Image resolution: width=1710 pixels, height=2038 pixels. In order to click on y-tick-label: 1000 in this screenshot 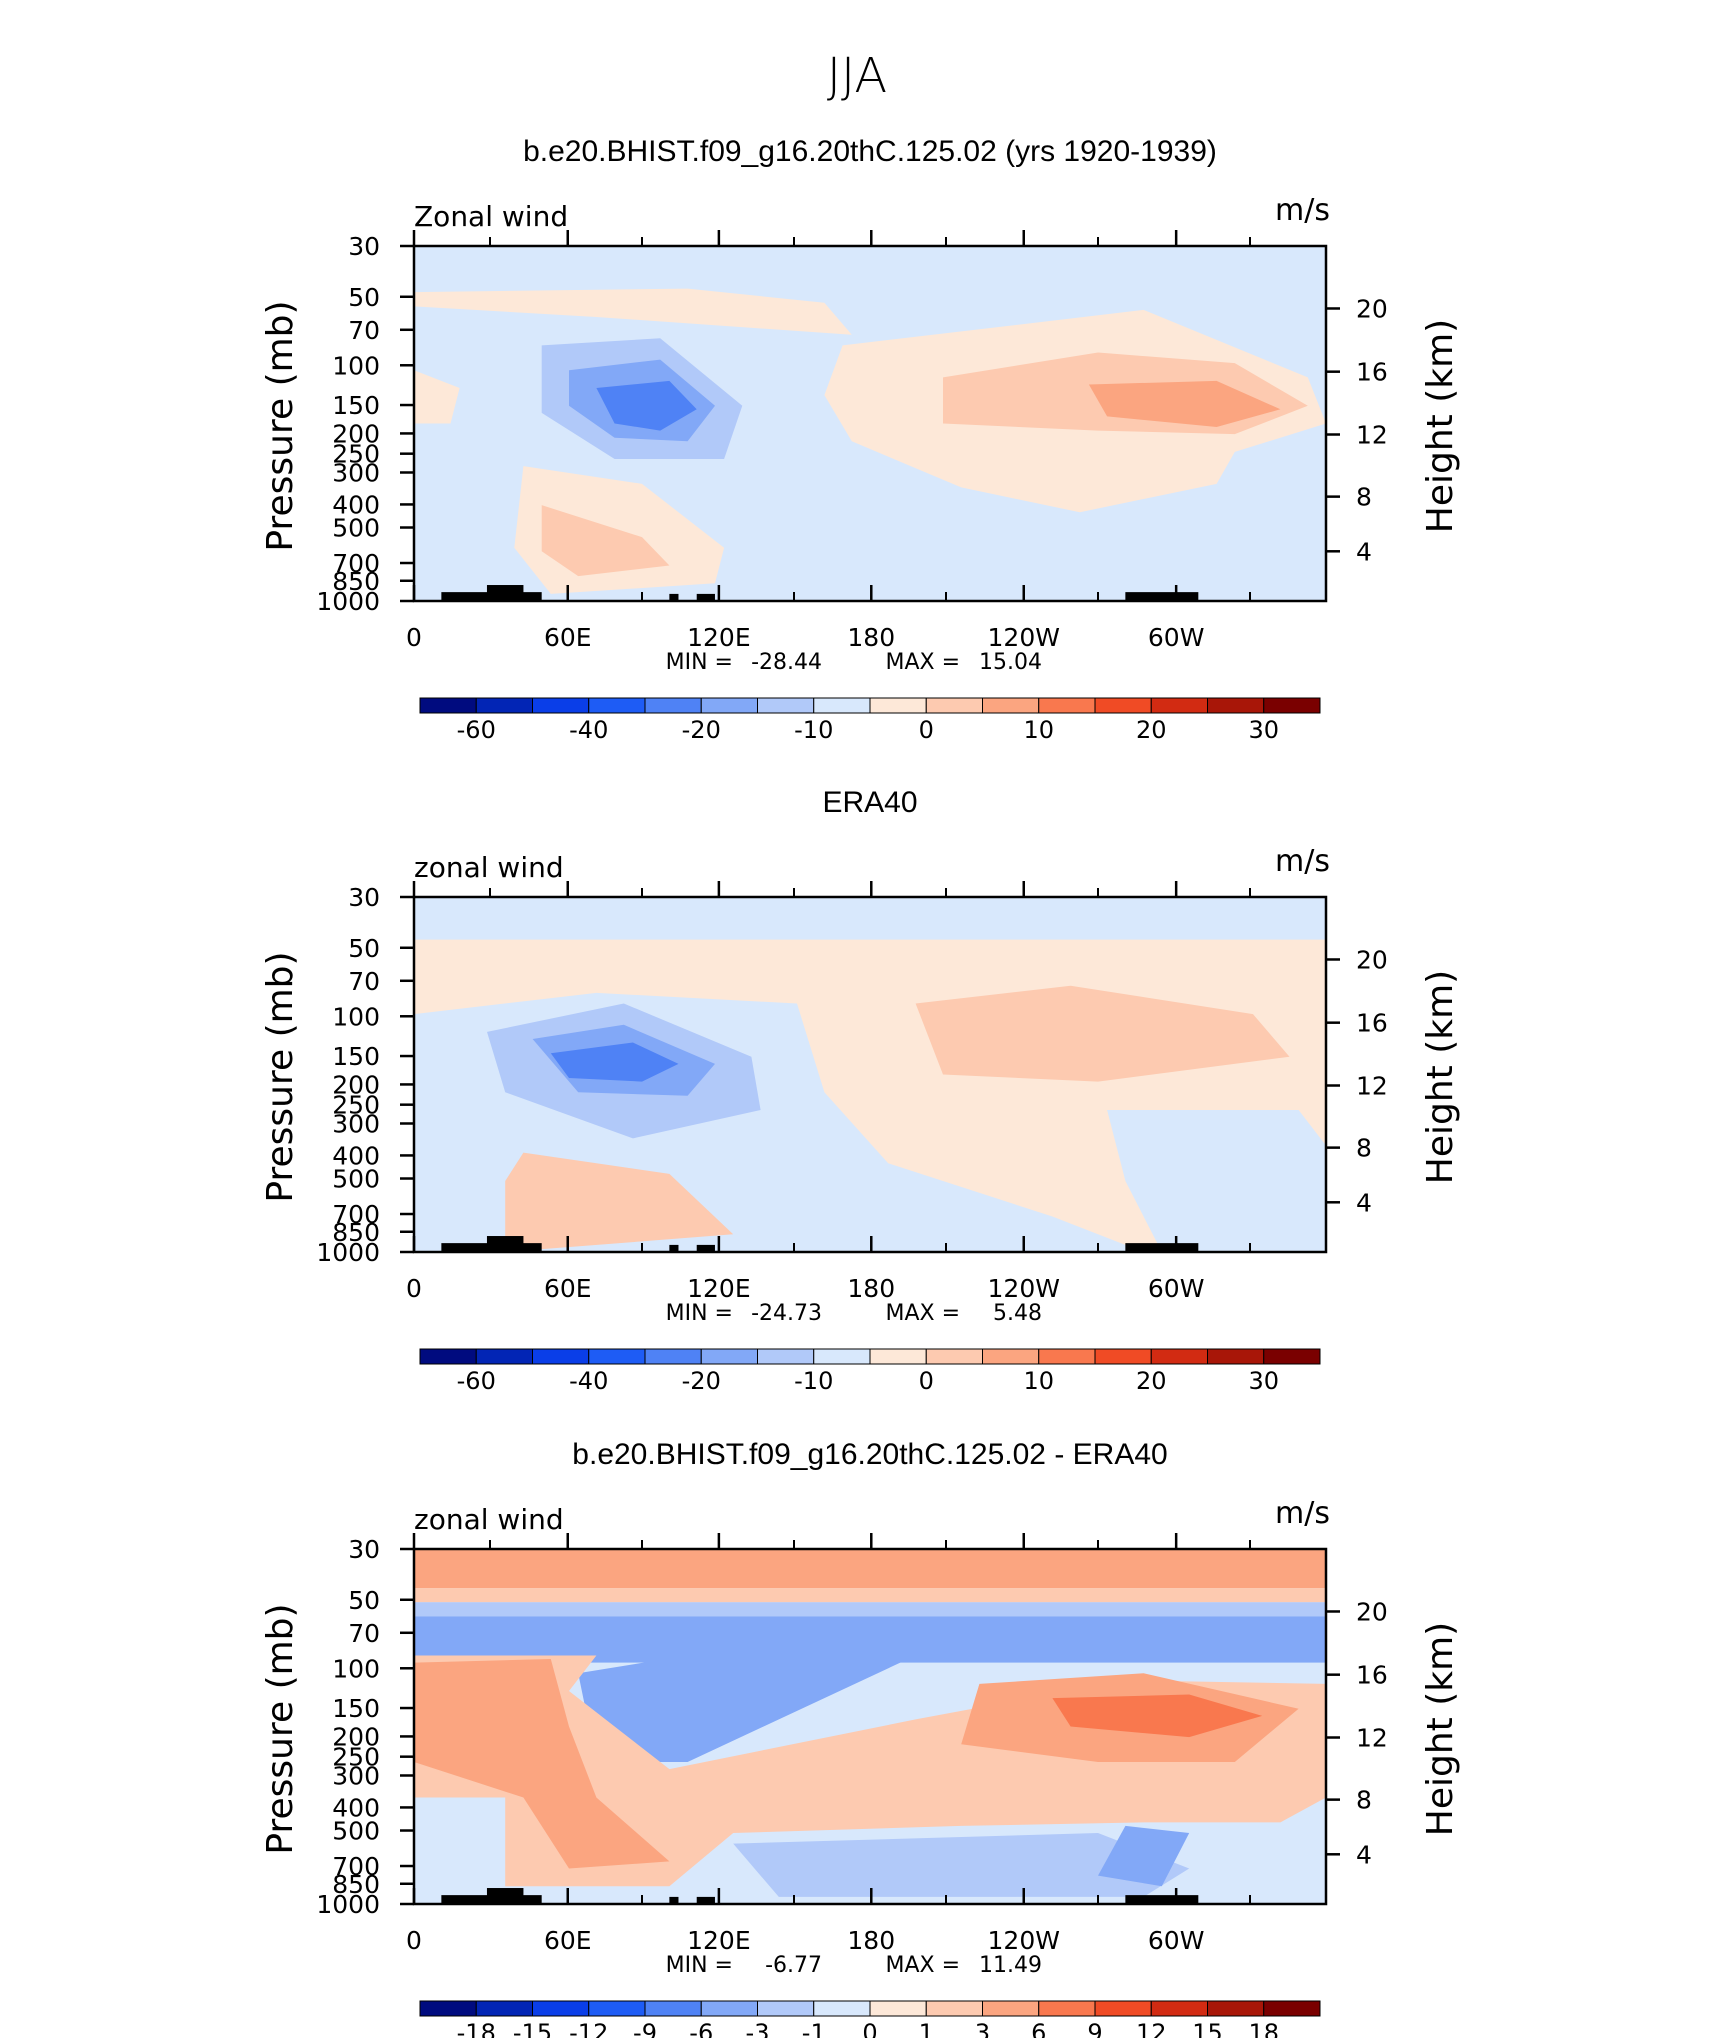, I will do `click(348, 1904)`.